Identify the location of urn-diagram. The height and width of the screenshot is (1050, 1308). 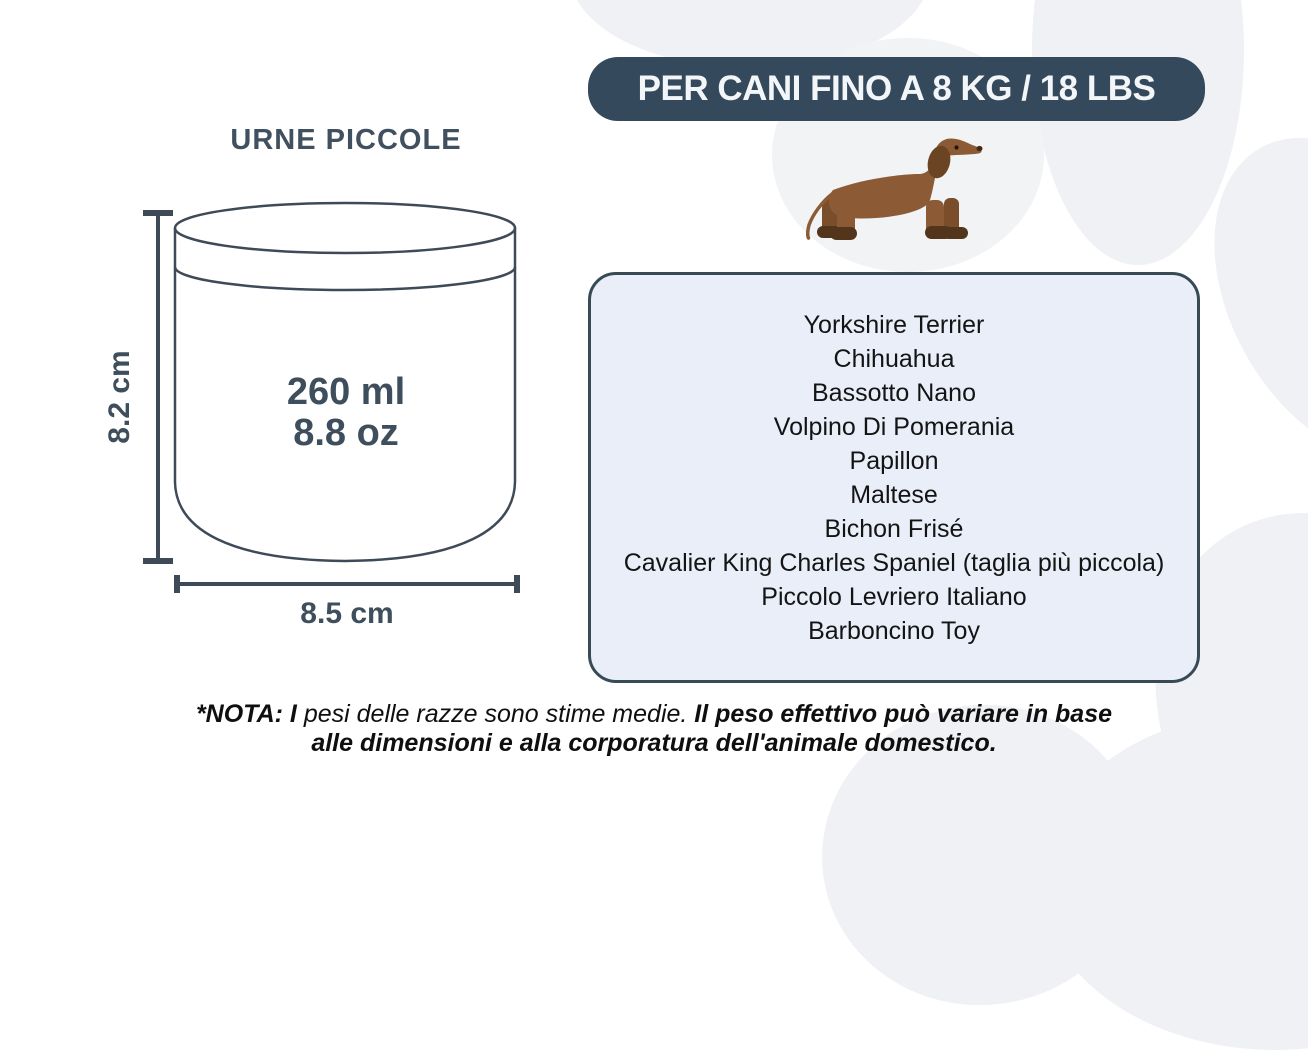
(331, 397).